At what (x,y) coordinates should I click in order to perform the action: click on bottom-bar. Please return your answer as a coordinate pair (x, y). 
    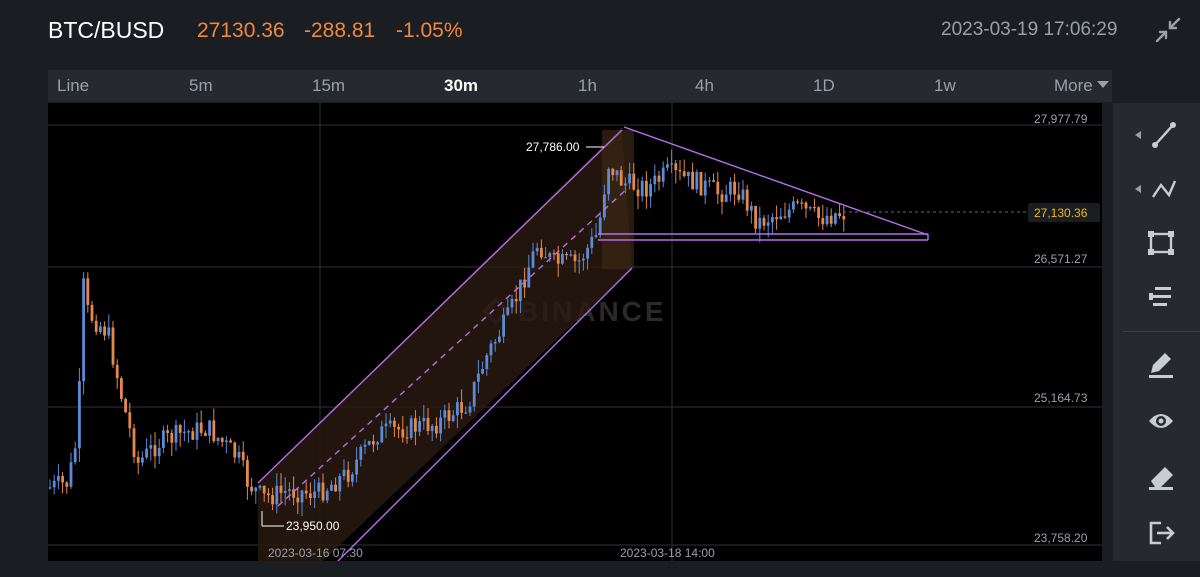
    Looking at the image, I should click on (600, 569).